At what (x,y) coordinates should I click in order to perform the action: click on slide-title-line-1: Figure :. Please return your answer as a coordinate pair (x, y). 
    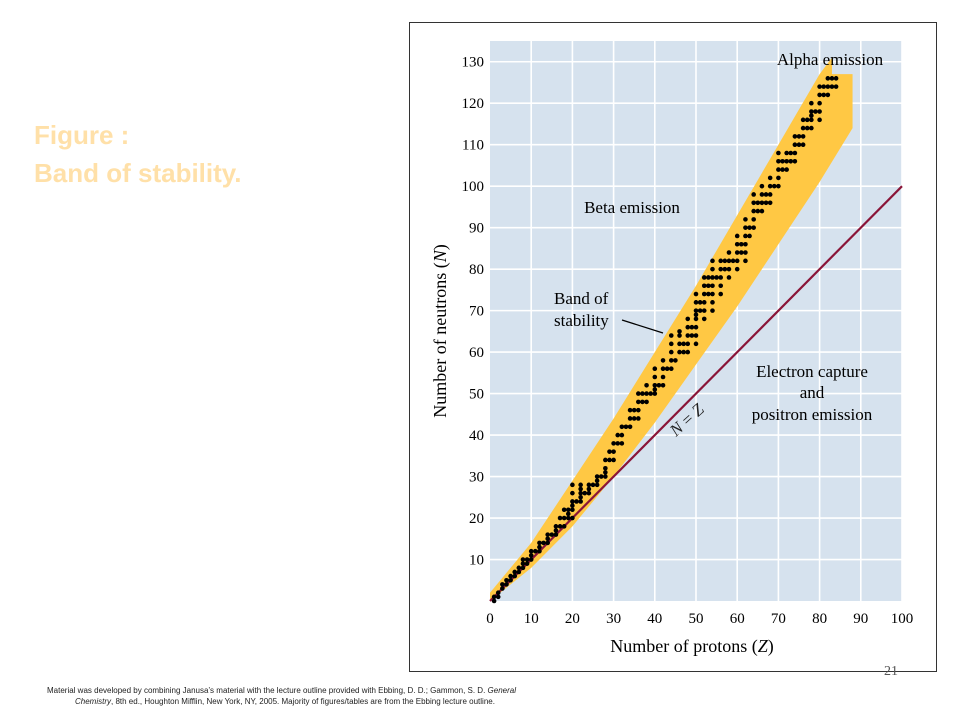
    Looking at the image, I should click on (82, 135).